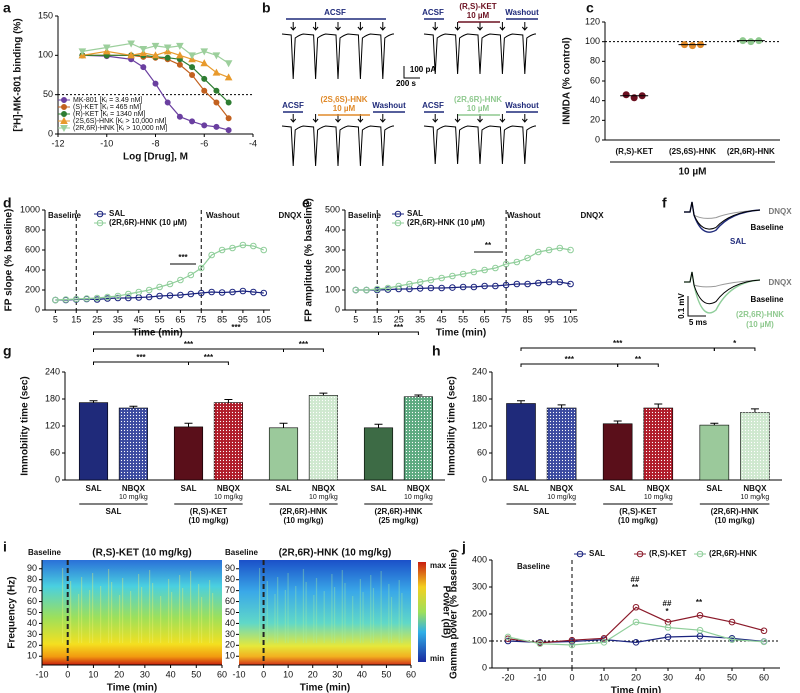 This screenshot has height=693, width=800. I want to click on trace-label: SAL, so click(738, 241).